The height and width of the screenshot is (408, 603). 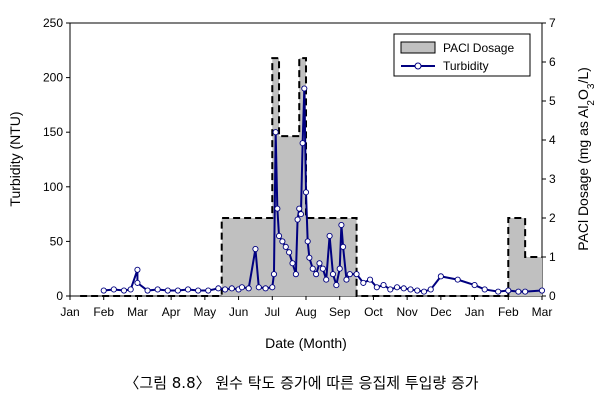 I want to click on right-y-tick-label-5: 5, so click(x=552, y=101).